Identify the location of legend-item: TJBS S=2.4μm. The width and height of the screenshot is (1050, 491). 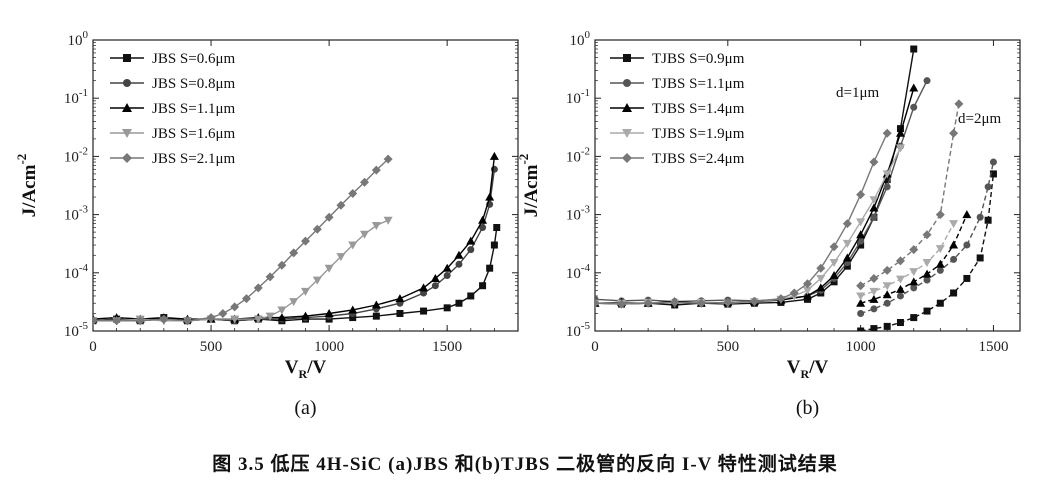
(677, 159).